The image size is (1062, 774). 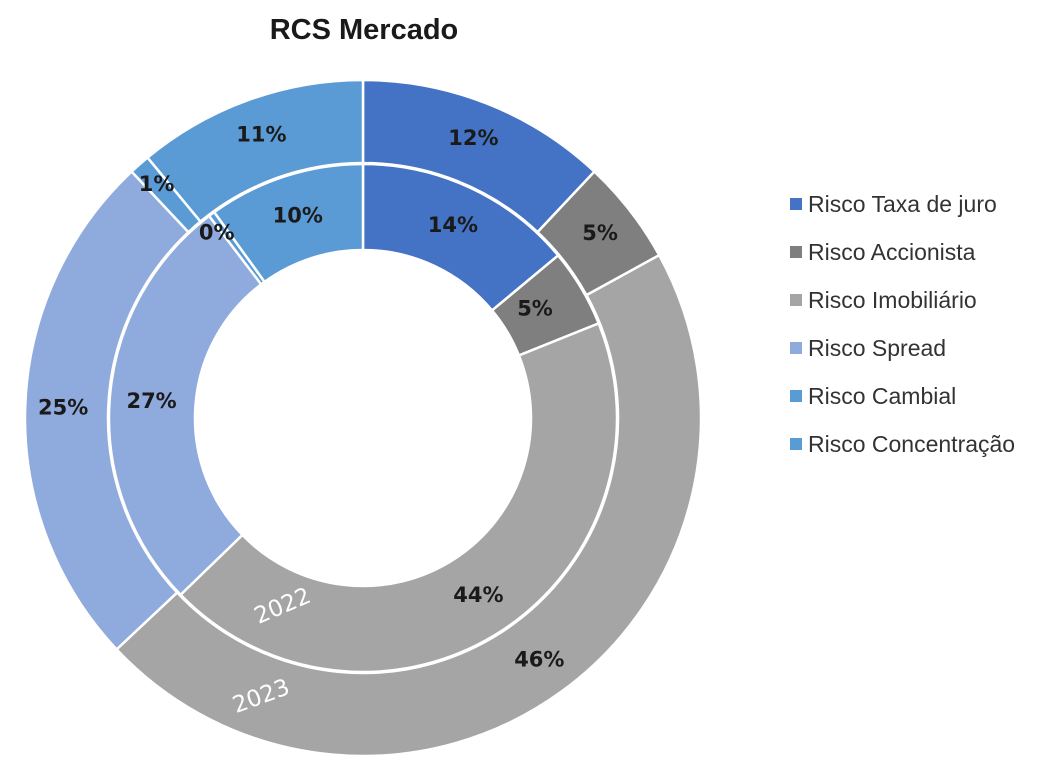 What do you see at coordinates (892, 299) in the screenshot?
I see `legend-label: Risco Imobiliário` at bounding box center [892, 299].